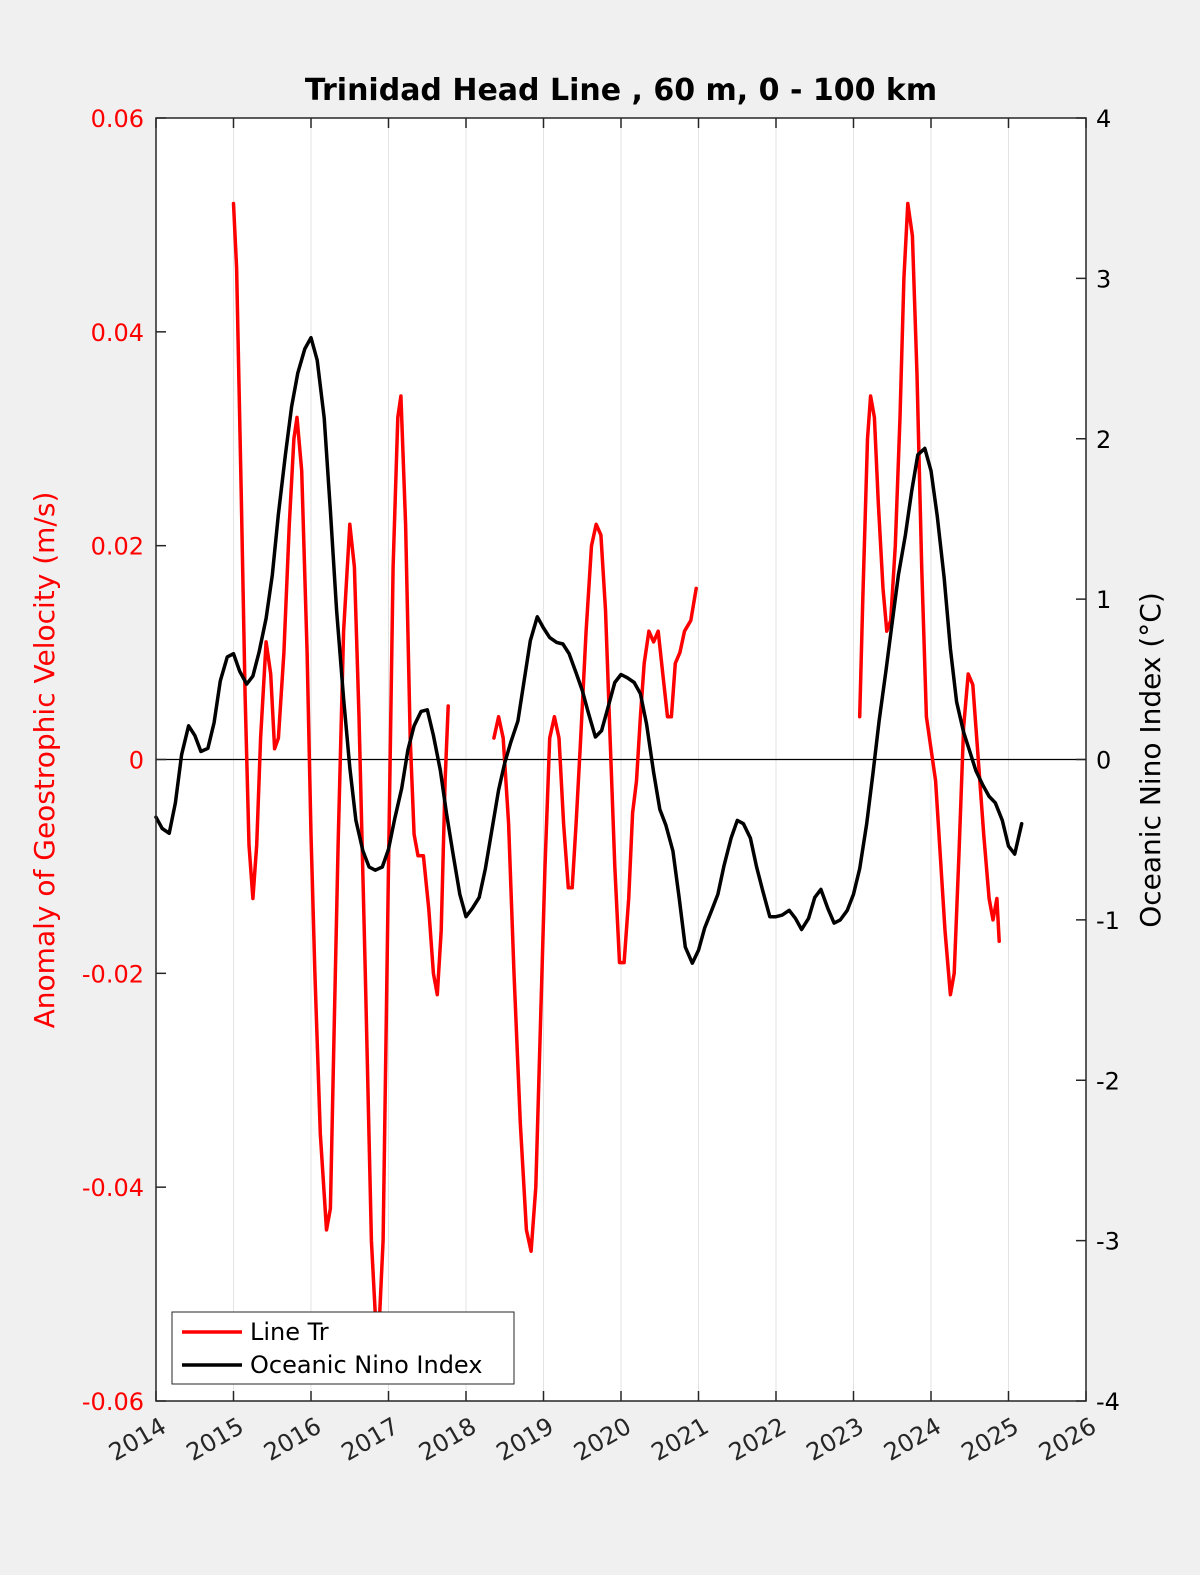  I want to click on y-right-tick-label: 0, so click(1103, 761).